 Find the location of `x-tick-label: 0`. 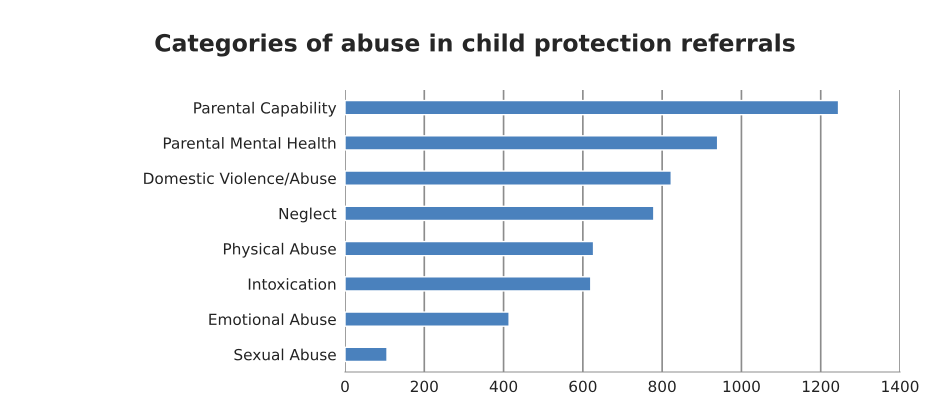

x-tick-label: 0 is located at coordinates (345, 386).